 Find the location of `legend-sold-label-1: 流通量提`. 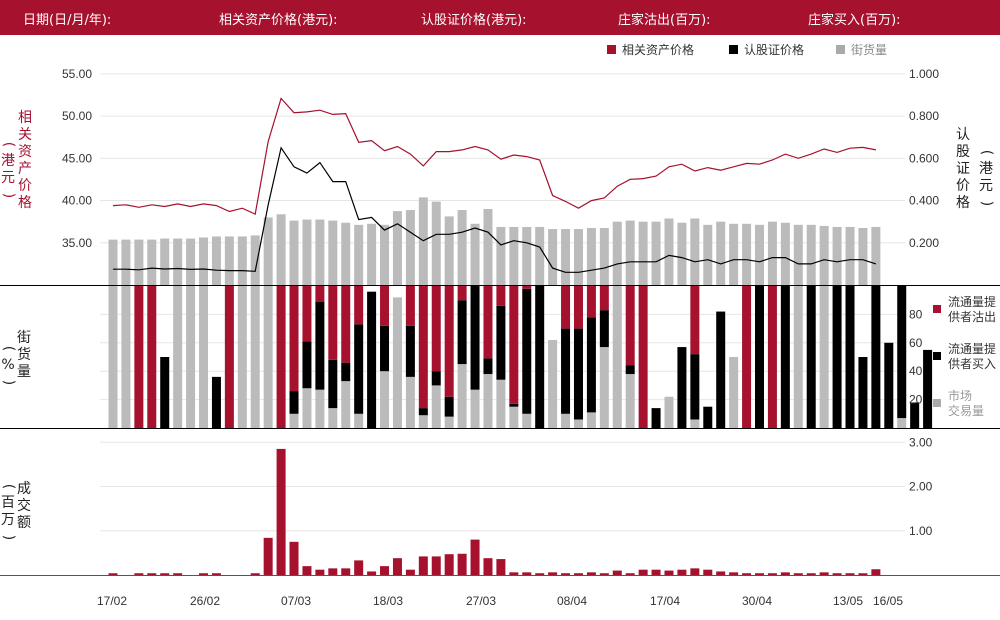

legend-sold-label-1: 流通量提 is located at coordinates (972, 301).